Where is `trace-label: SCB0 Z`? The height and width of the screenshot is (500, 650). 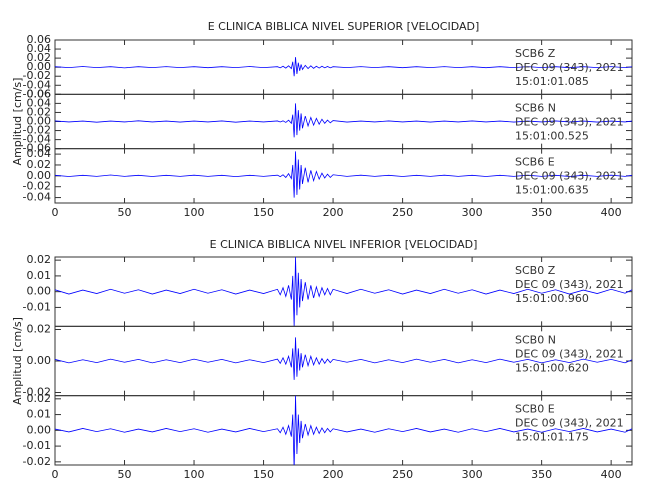 trace-label: SCB0 Z is located at coordinates (535, 270).